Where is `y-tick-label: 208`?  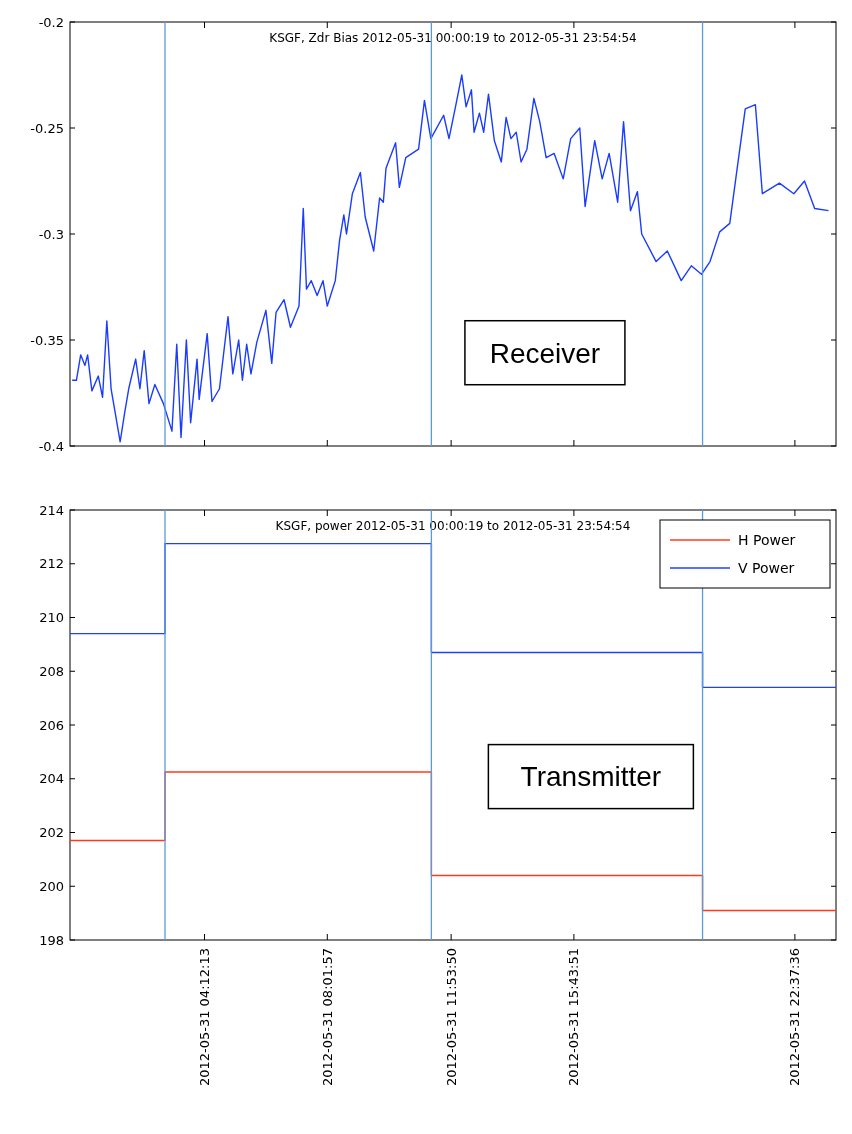 y-tick-label: 208 is located at coordinates (51, 671).